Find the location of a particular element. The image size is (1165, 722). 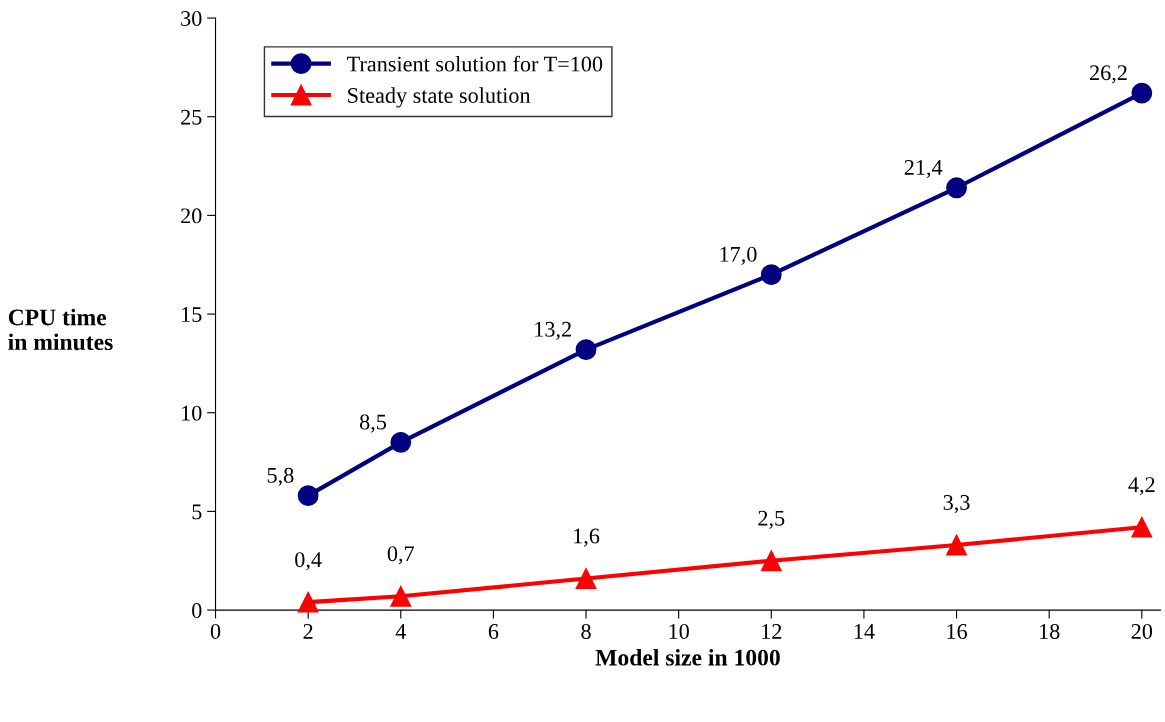

x-axis-title: Model size in 1000 is located at coordinates (687, 657).